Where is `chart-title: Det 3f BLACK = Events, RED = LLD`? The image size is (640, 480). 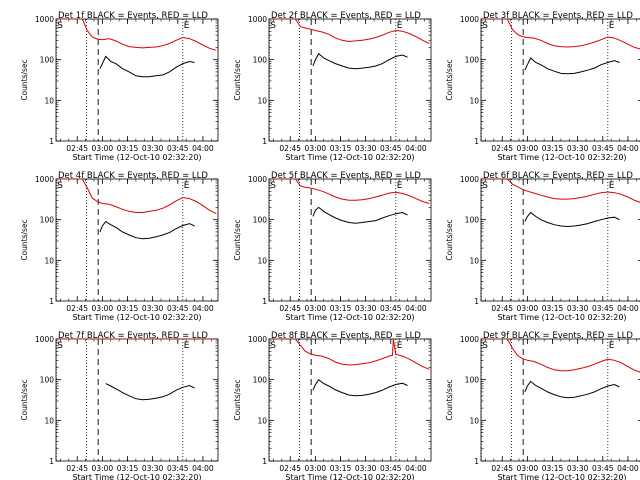 chart-title: Det 3f BLACK = Events, RED = LLD is located at coordinates (558, 16).